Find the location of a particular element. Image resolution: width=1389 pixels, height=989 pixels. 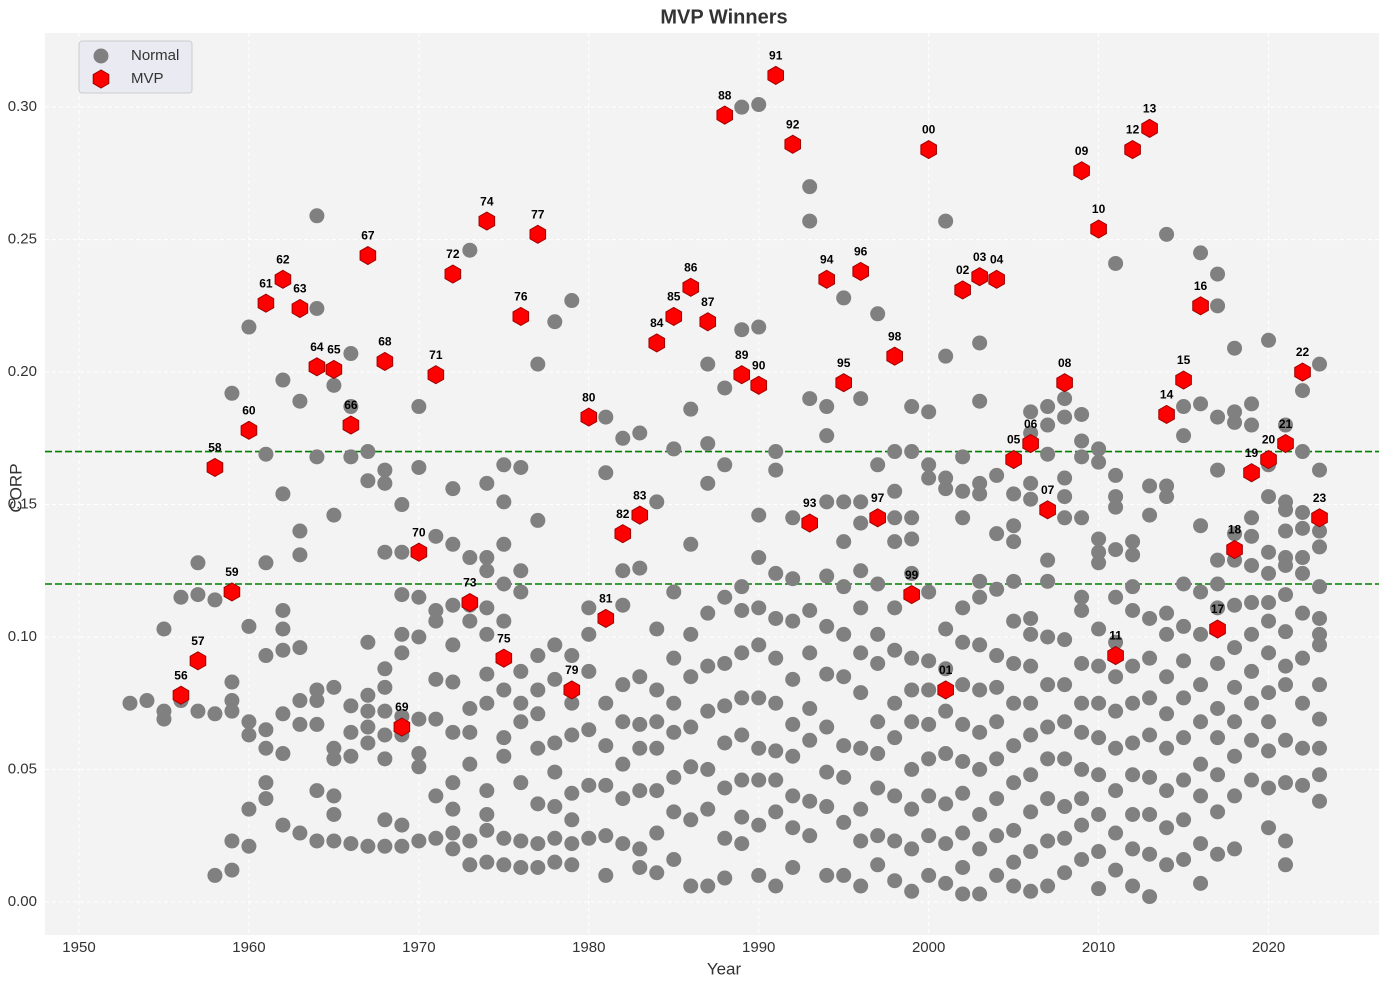

point-label: 90 is located at coordinates (759, 365).